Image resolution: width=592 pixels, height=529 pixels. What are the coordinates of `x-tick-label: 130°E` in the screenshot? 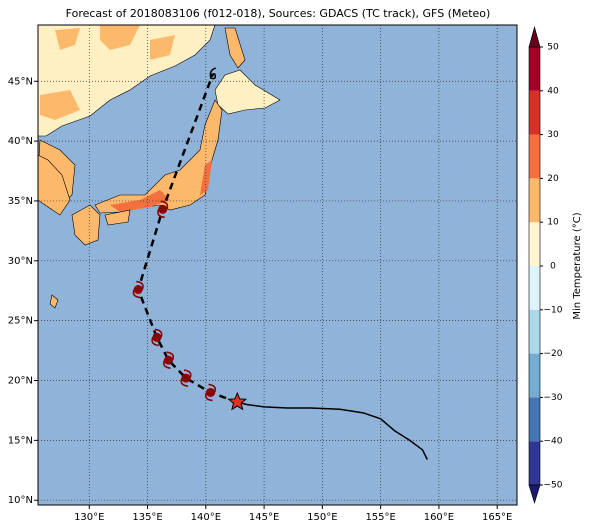 It's located at (89, 517).